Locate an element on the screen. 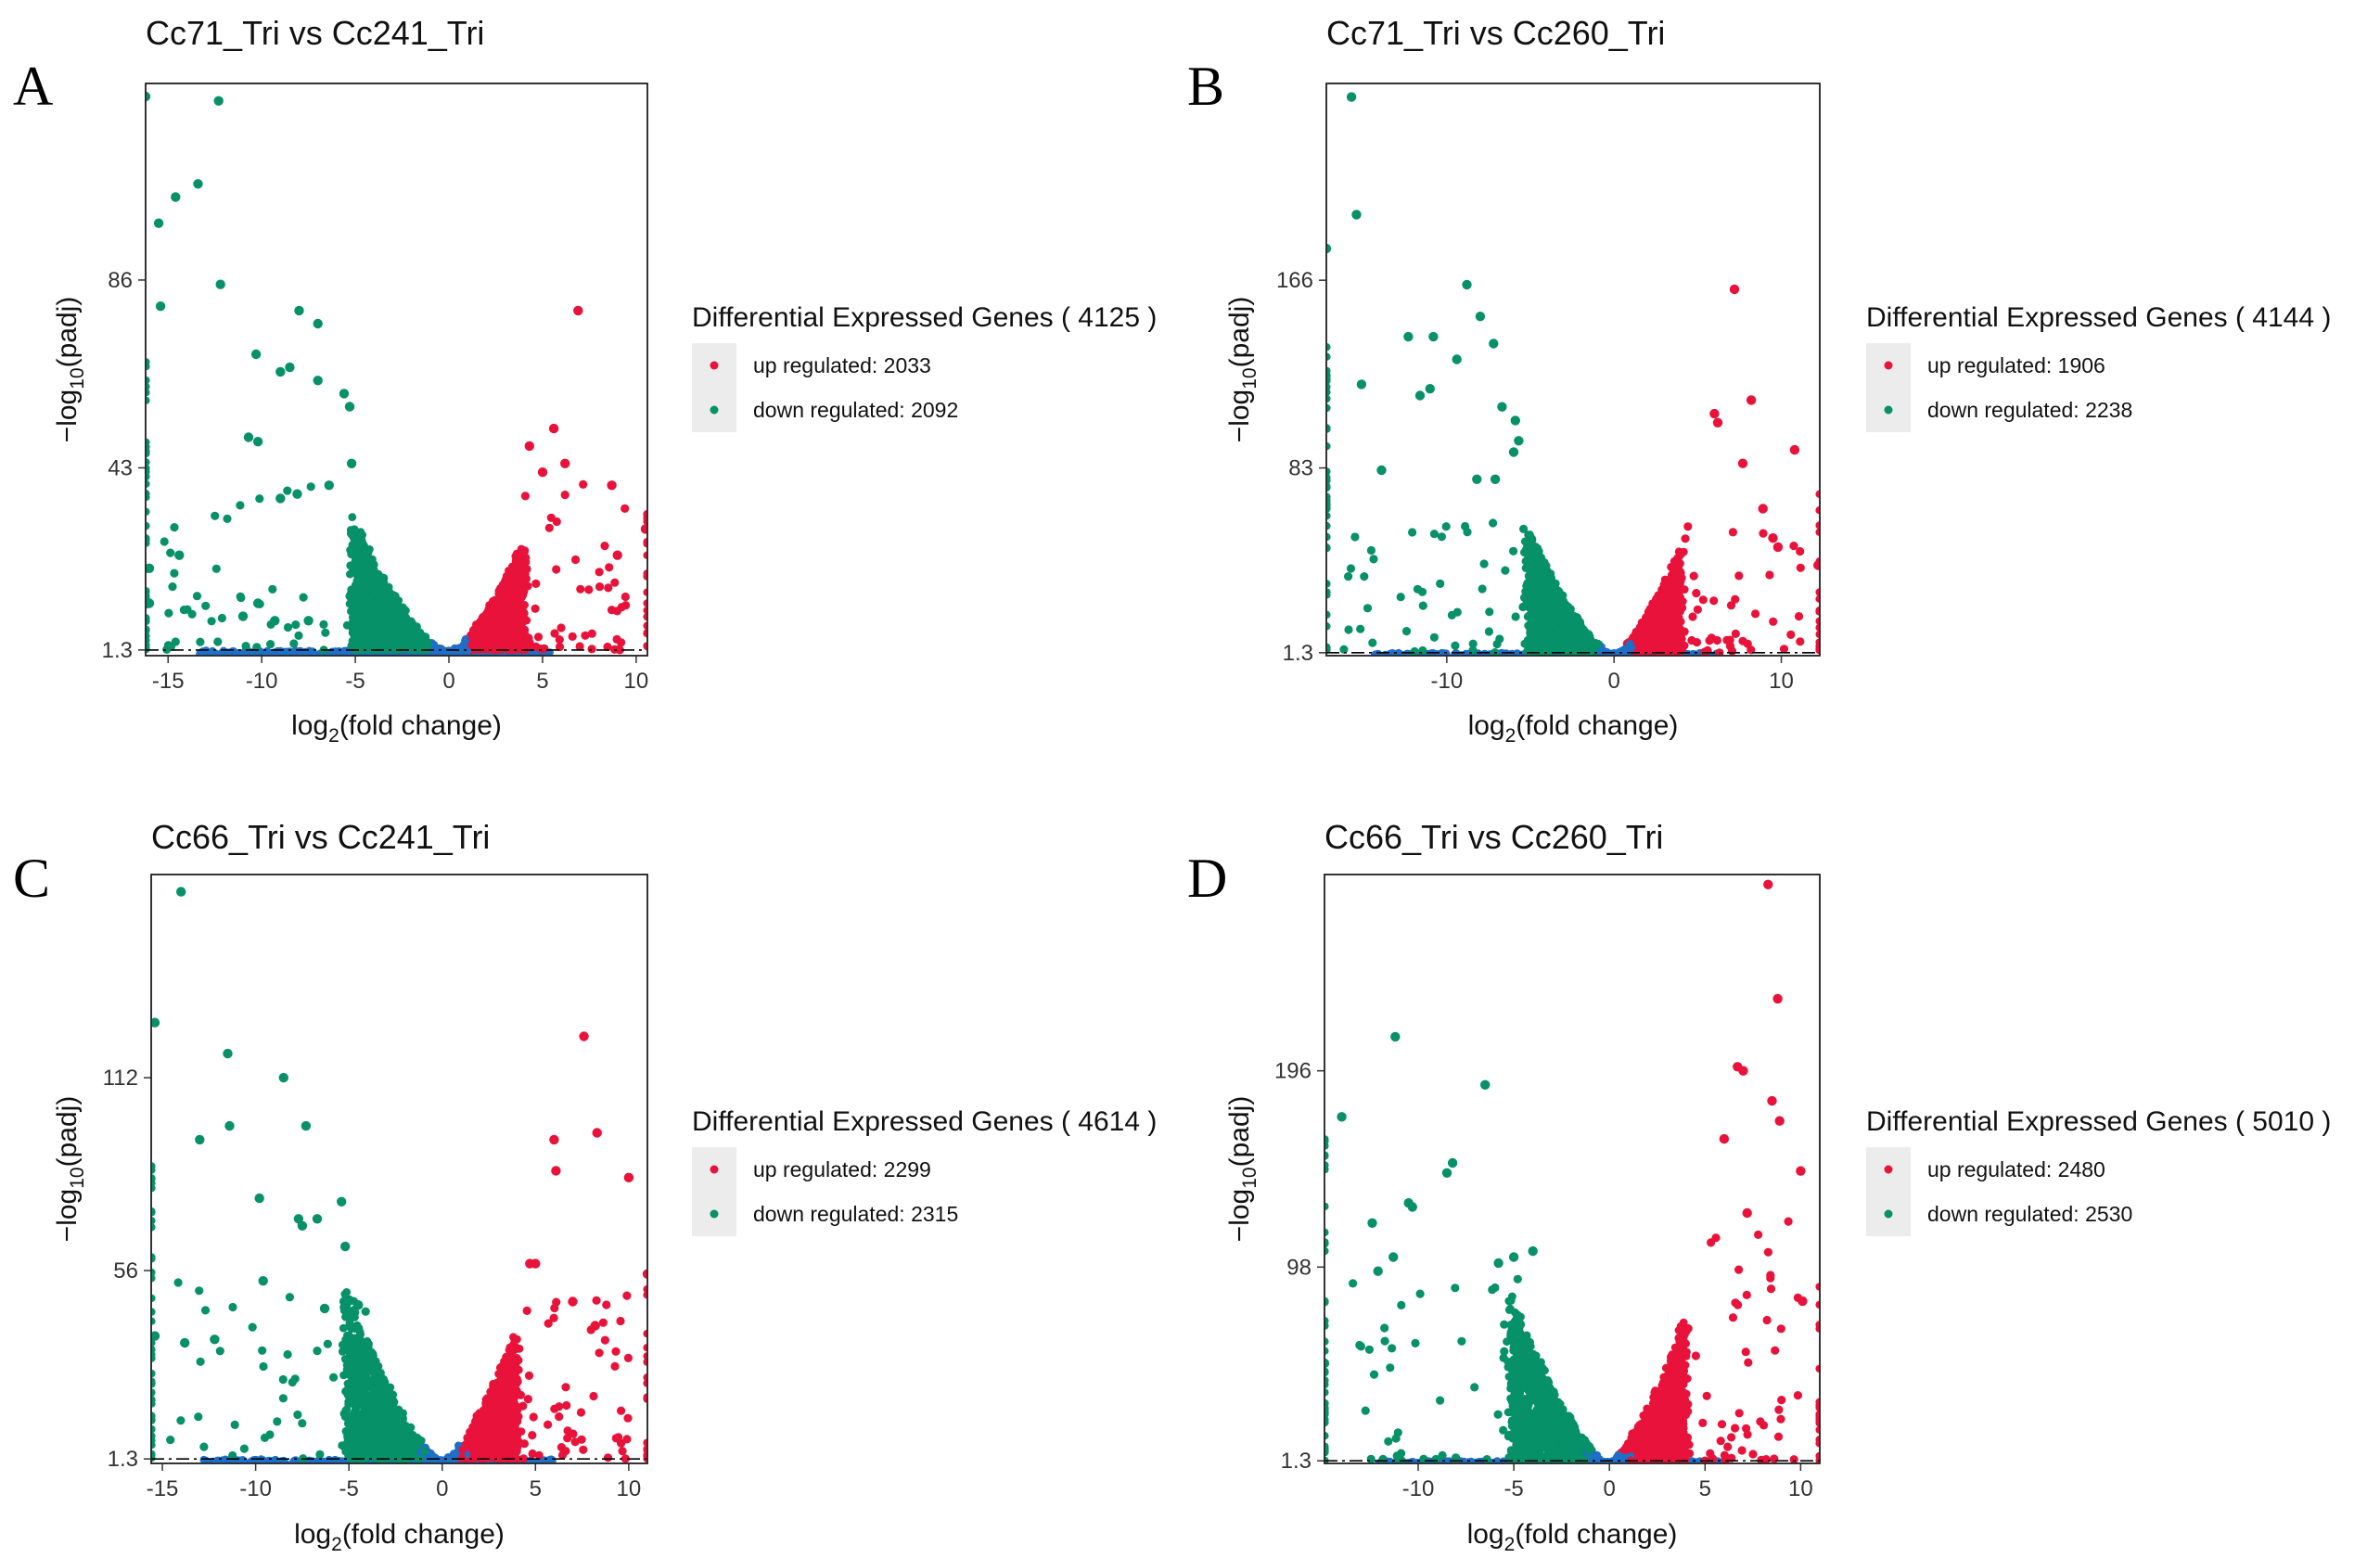 This screenshot has height=1558, width=2380. legend-up-label: up regulated: 1906 is located at coordinates (2016, 365).